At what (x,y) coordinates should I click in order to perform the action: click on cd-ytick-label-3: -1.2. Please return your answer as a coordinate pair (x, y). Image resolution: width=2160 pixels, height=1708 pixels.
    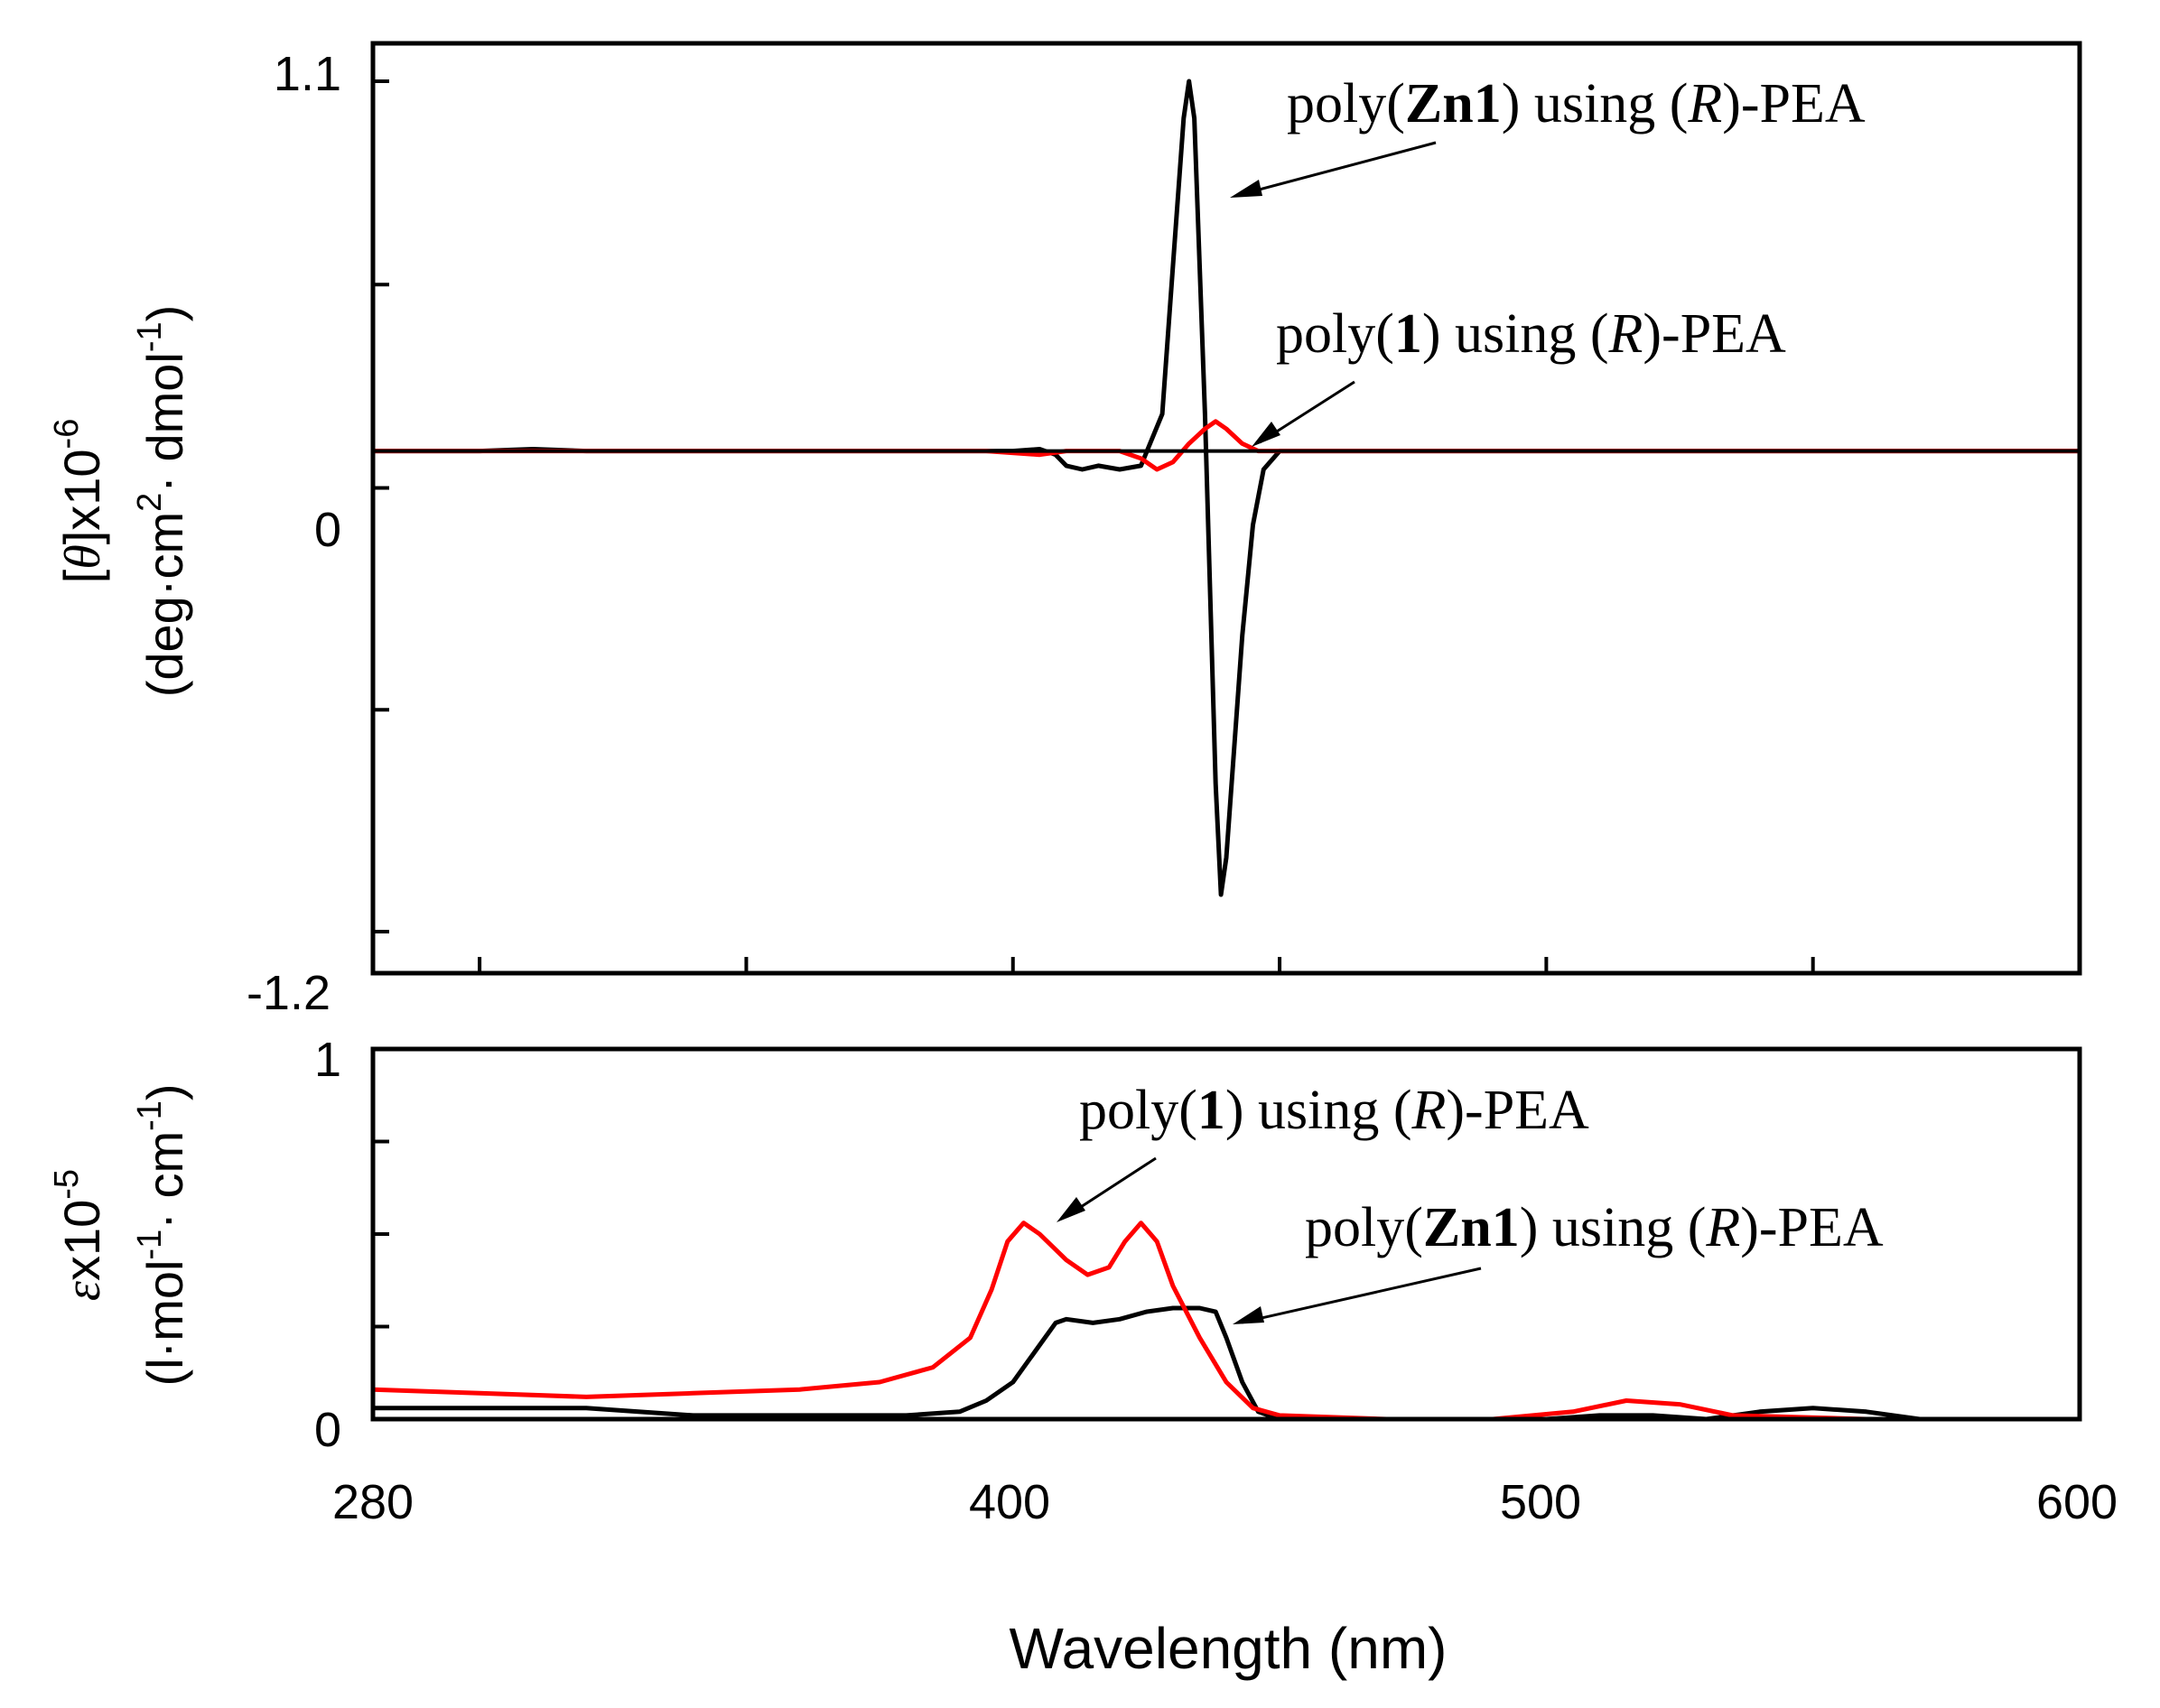
    Looking at the image, I should click on (289, 993).